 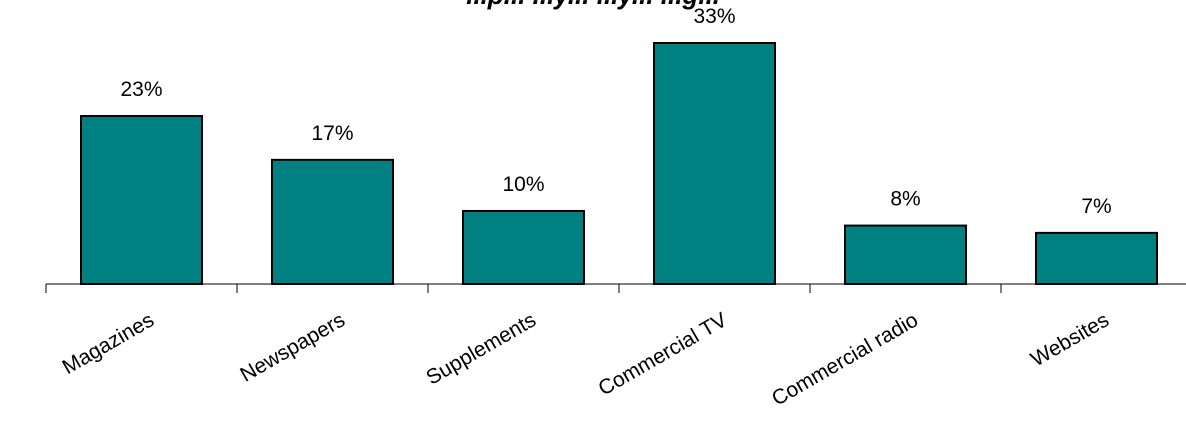 I want to click on data-label-newspapers: 17%, so click(x=332, y=133).